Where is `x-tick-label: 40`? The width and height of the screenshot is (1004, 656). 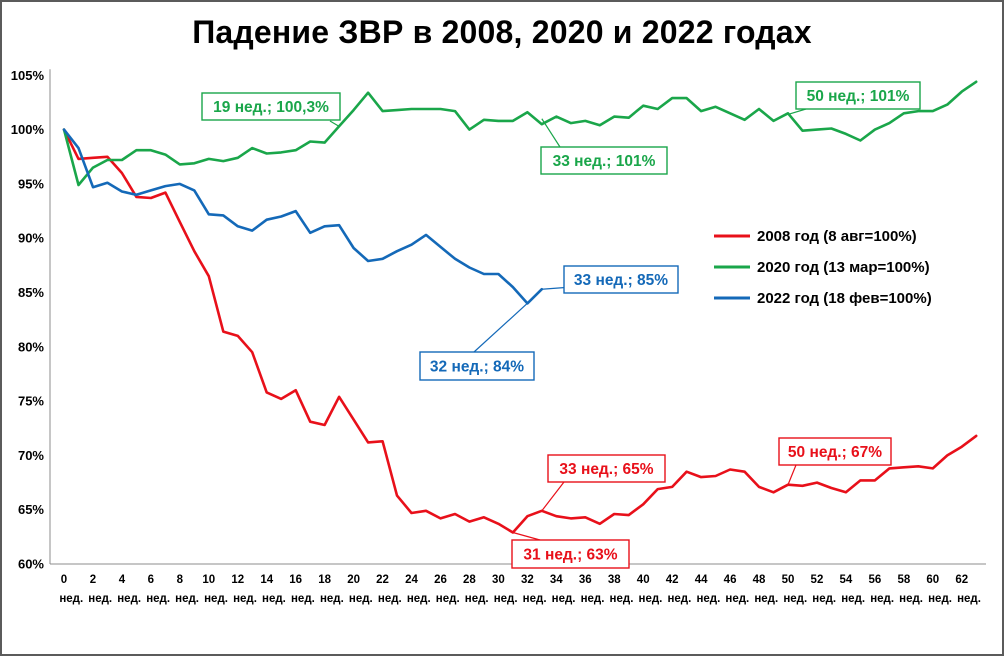 x-tick-label: 40 is located at coordinates (643, 580).